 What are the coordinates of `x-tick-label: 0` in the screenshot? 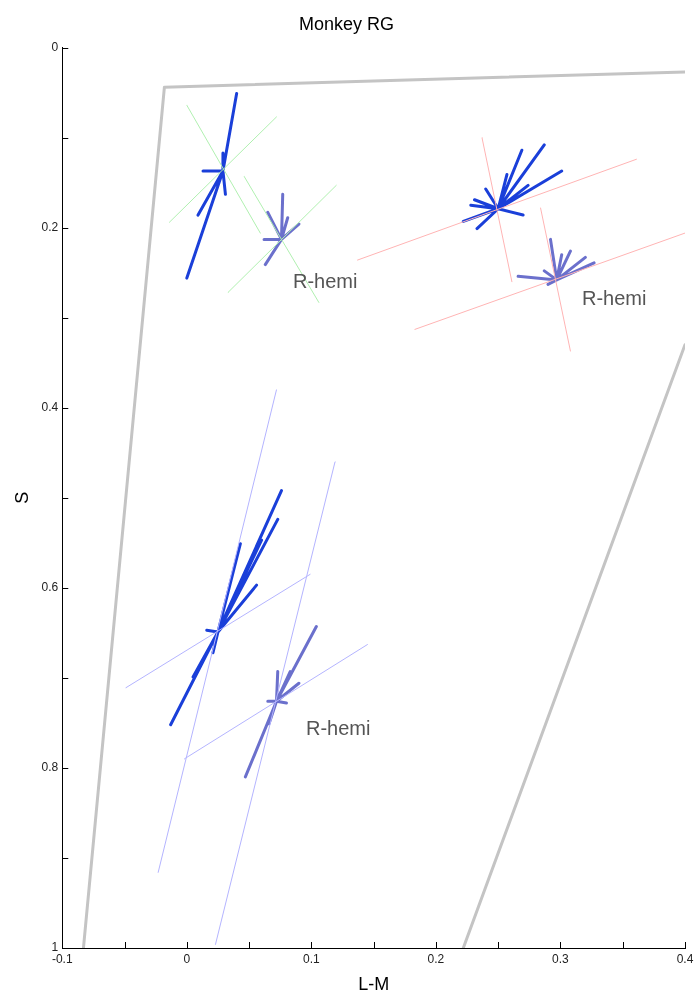 It's located at (187, 958).